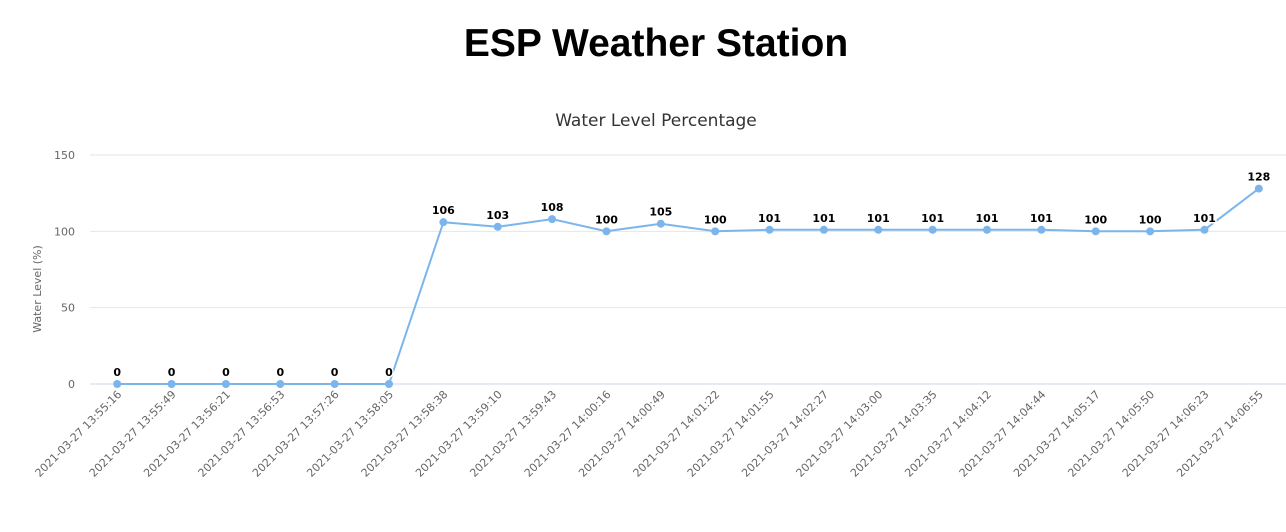 The width and height of the screenshot is (1286, 532). What do you see at coordinates (443, 210) in the screenshot?
I see `data-label: 106` at bounding box center [443, 210].